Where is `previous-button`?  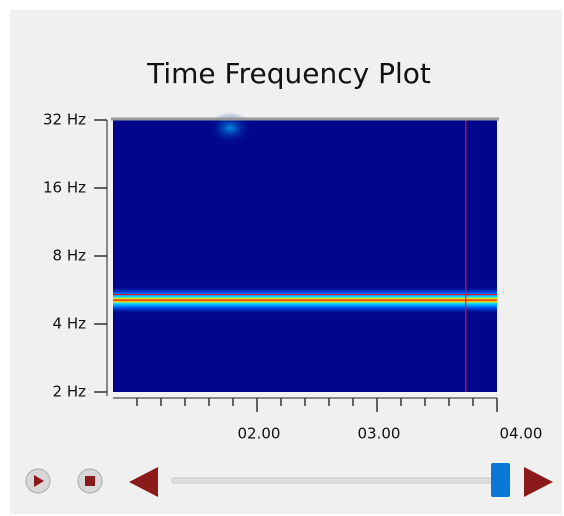
previous-button is located at coordinates (143, 482).